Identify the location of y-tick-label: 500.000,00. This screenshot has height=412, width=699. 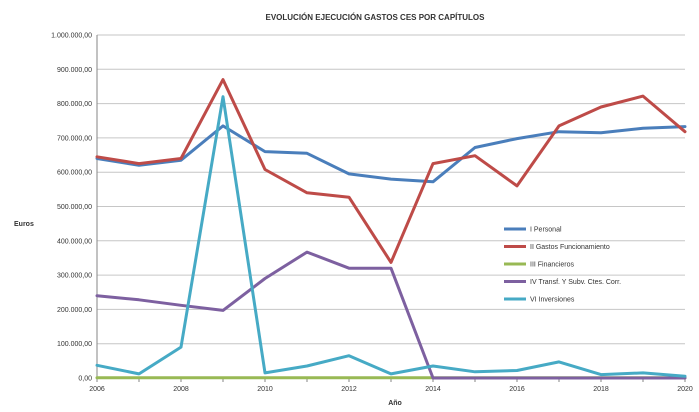
(74, 207).